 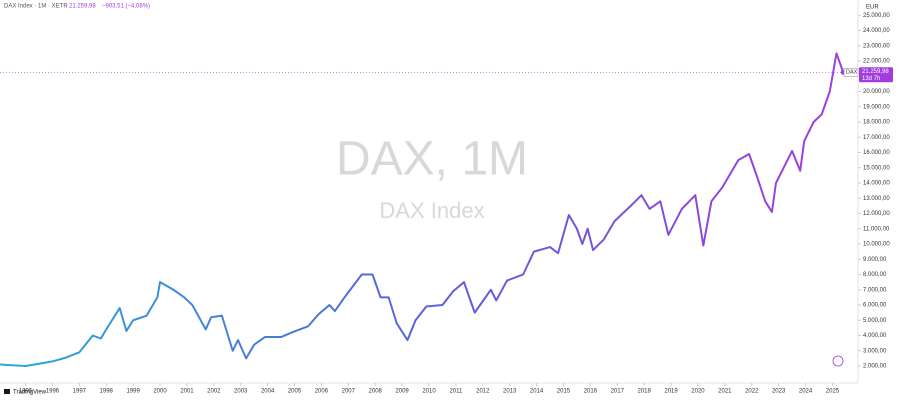 What do you see at coordinates (126, 7) in the screenshot?
I see `header-change: −903,51 (−4,08%)` at bounding box center [126, 7].